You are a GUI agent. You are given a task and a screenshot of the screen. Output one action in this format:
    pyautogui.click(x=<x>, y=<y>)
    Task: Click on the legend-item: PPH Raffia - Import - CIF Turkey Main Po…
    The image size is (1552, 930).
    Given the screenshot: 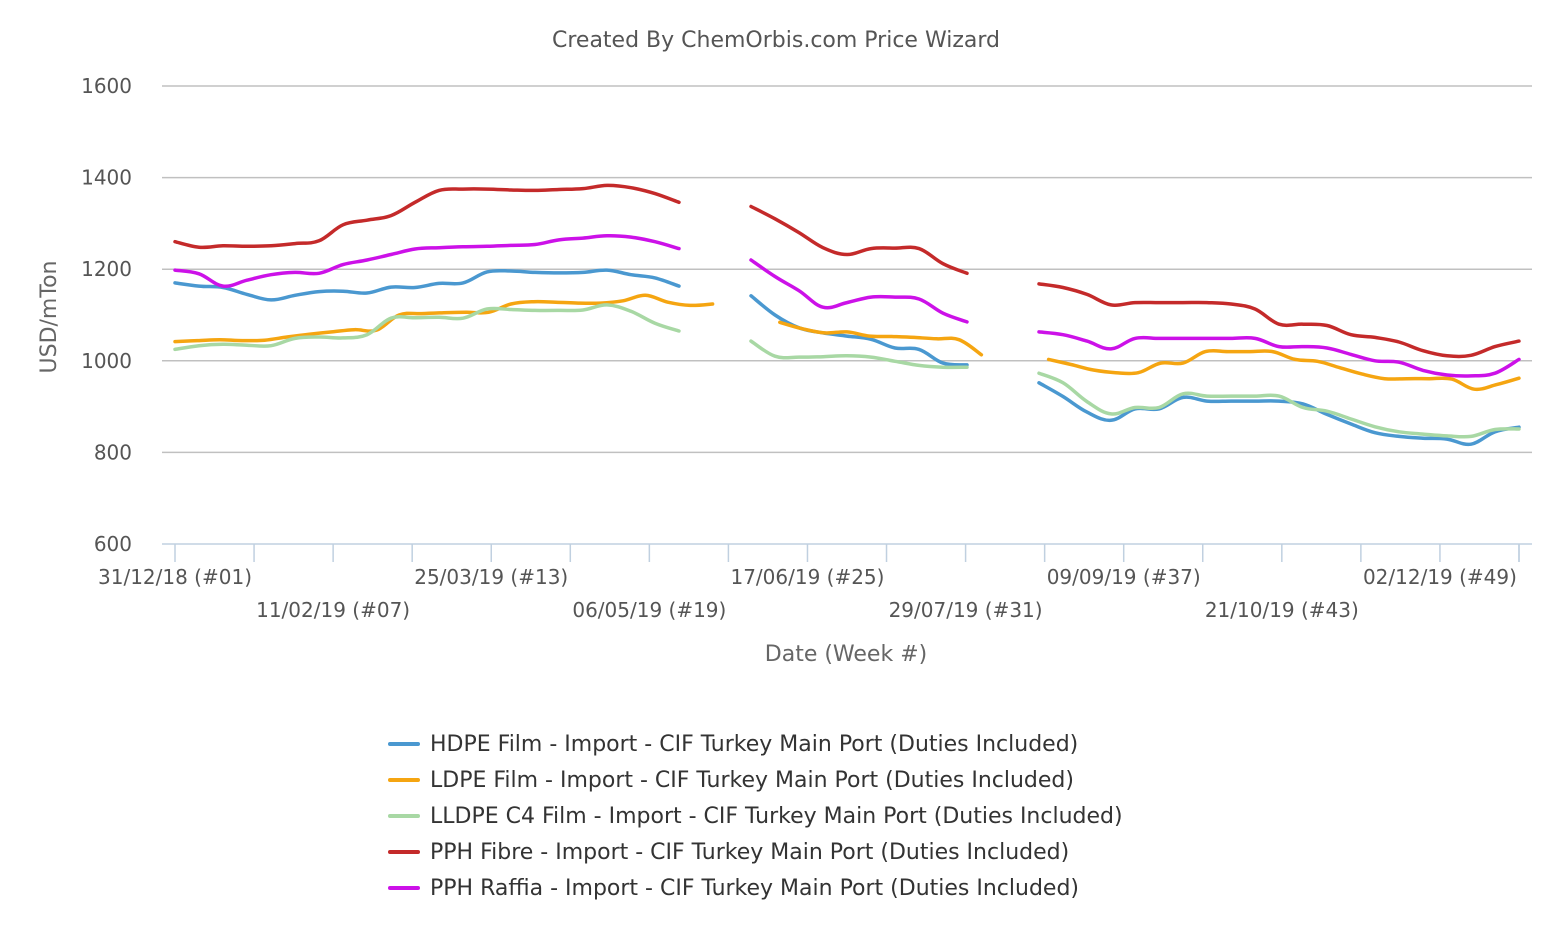 What is the action you would take?
    pyautogui.click(x=755, y=888)
    